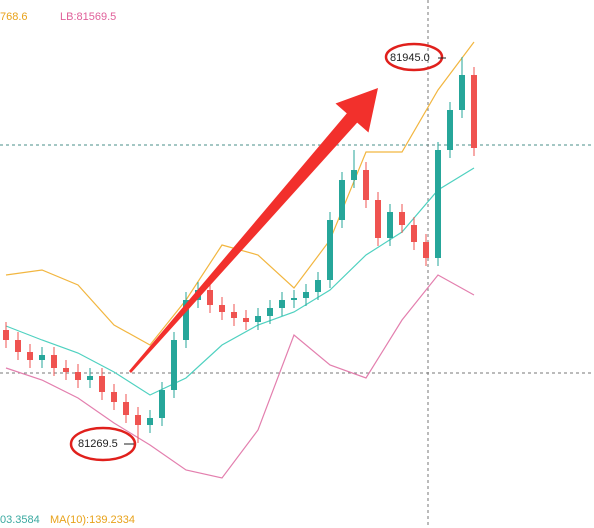 The height and width of the screenshot is (528, 594). What do you see at coordinates (88, 17) in the screenshot?
I see `header-value: LB:81569.5` at bounding box center [88, 17].